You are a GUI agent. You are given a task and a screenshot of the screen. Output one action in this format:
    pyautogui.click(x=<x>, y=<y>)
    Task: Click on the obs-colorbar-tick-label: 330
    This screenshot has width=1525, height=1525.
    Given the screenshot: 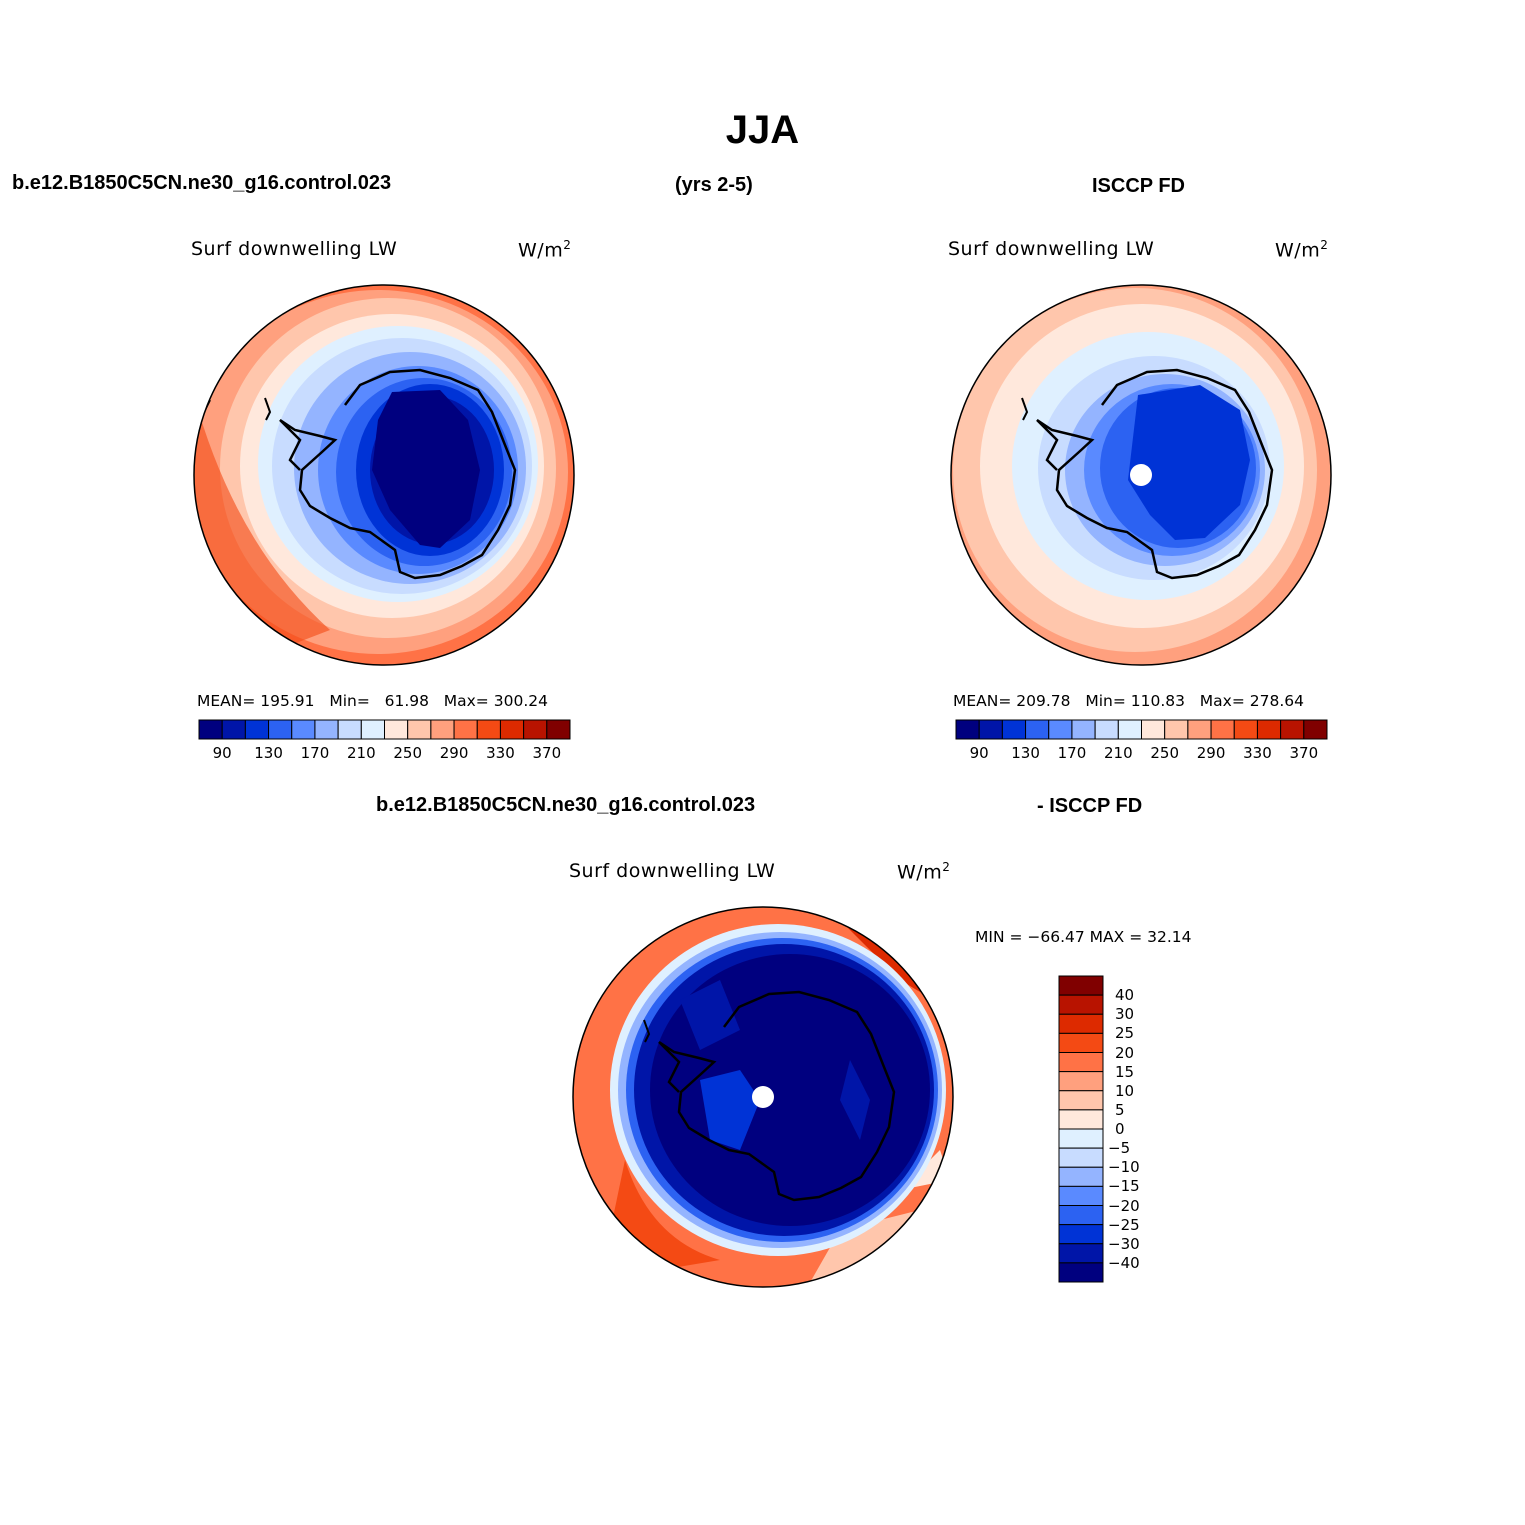 What is the action you would take?
    pyautogui.click(x=1257, y=753)
    